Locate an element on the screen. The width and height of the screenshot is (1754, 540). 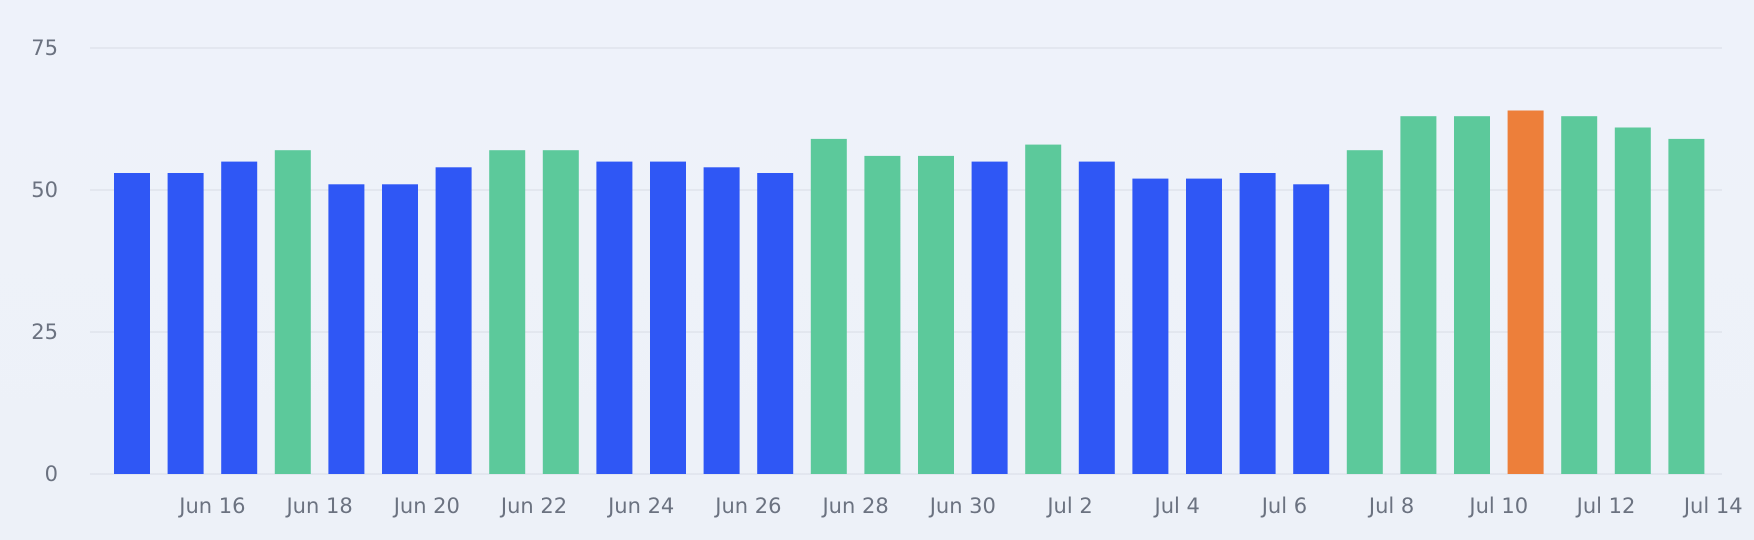
y-tick-label: 75 is located at coordinates (44, 48).